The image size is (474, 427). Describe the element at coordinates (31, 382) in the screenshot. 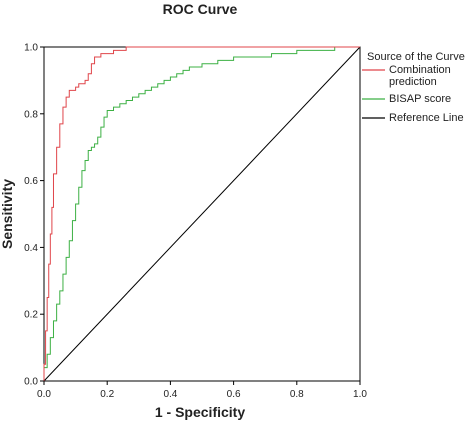

I see `y-tick-label: 0.0` at that location.